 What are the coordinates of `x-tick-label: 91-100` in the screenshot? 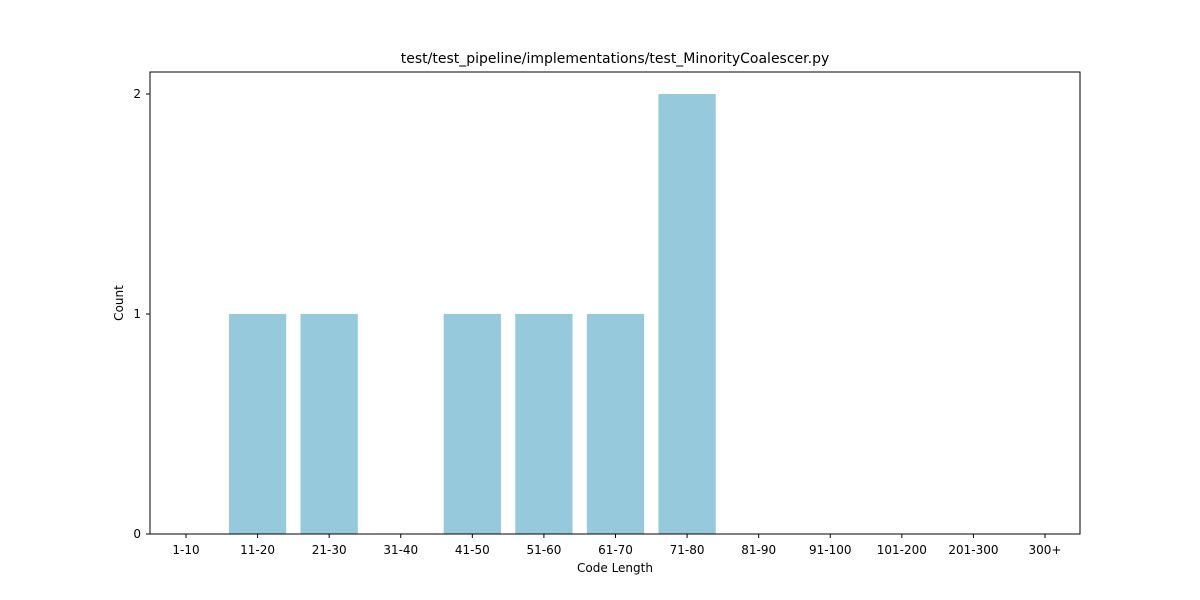 It's located at (830, 550).